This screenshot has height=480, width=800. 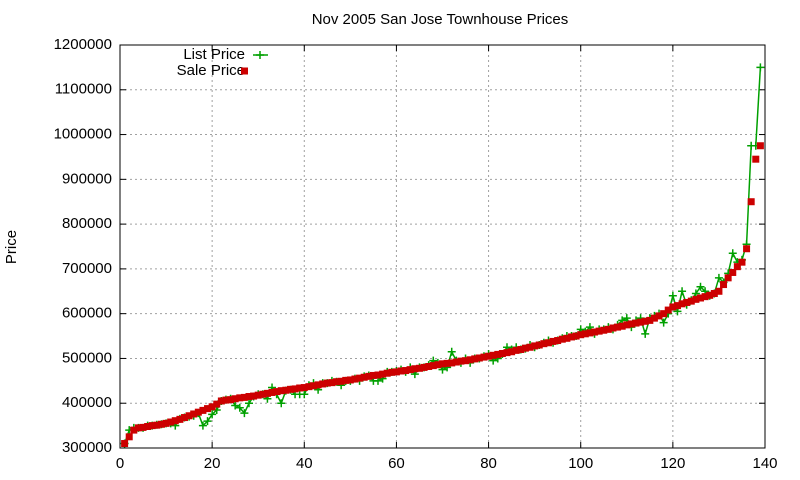 I want to click on x-tick-label: 80, so click(x=488, y=463).